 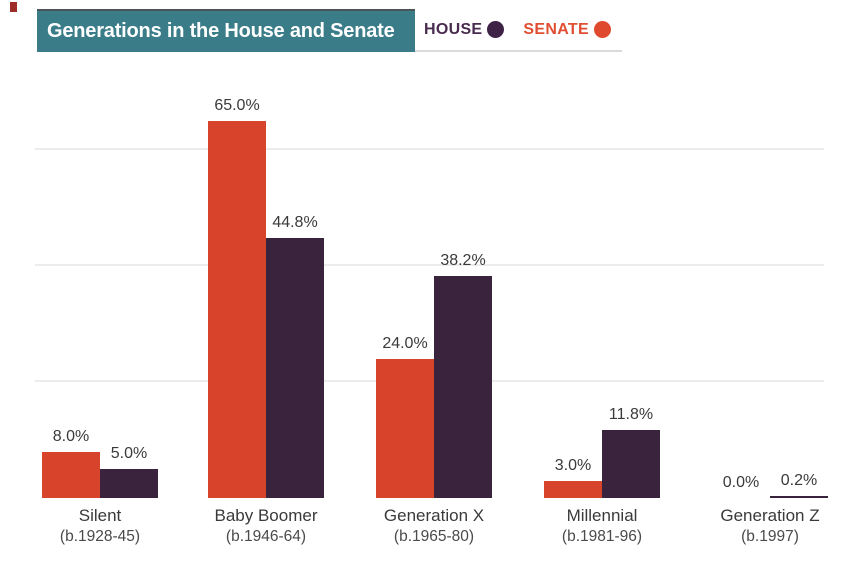 I want to click on house-bar-baby-boomer, so click(x=295, y=368).